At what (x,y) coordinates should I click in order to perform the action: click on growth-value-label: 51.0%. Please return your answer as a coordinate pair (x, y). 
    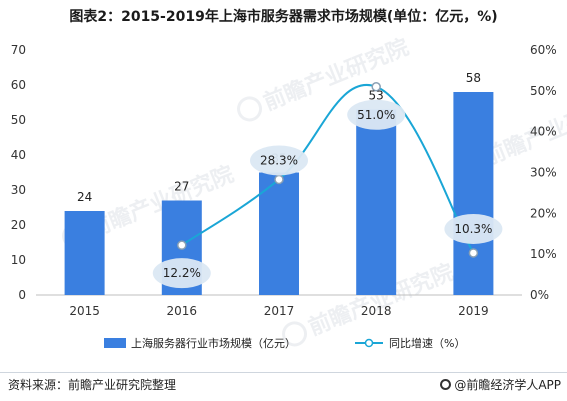
    Looking at the image, I should click on (376, 115).